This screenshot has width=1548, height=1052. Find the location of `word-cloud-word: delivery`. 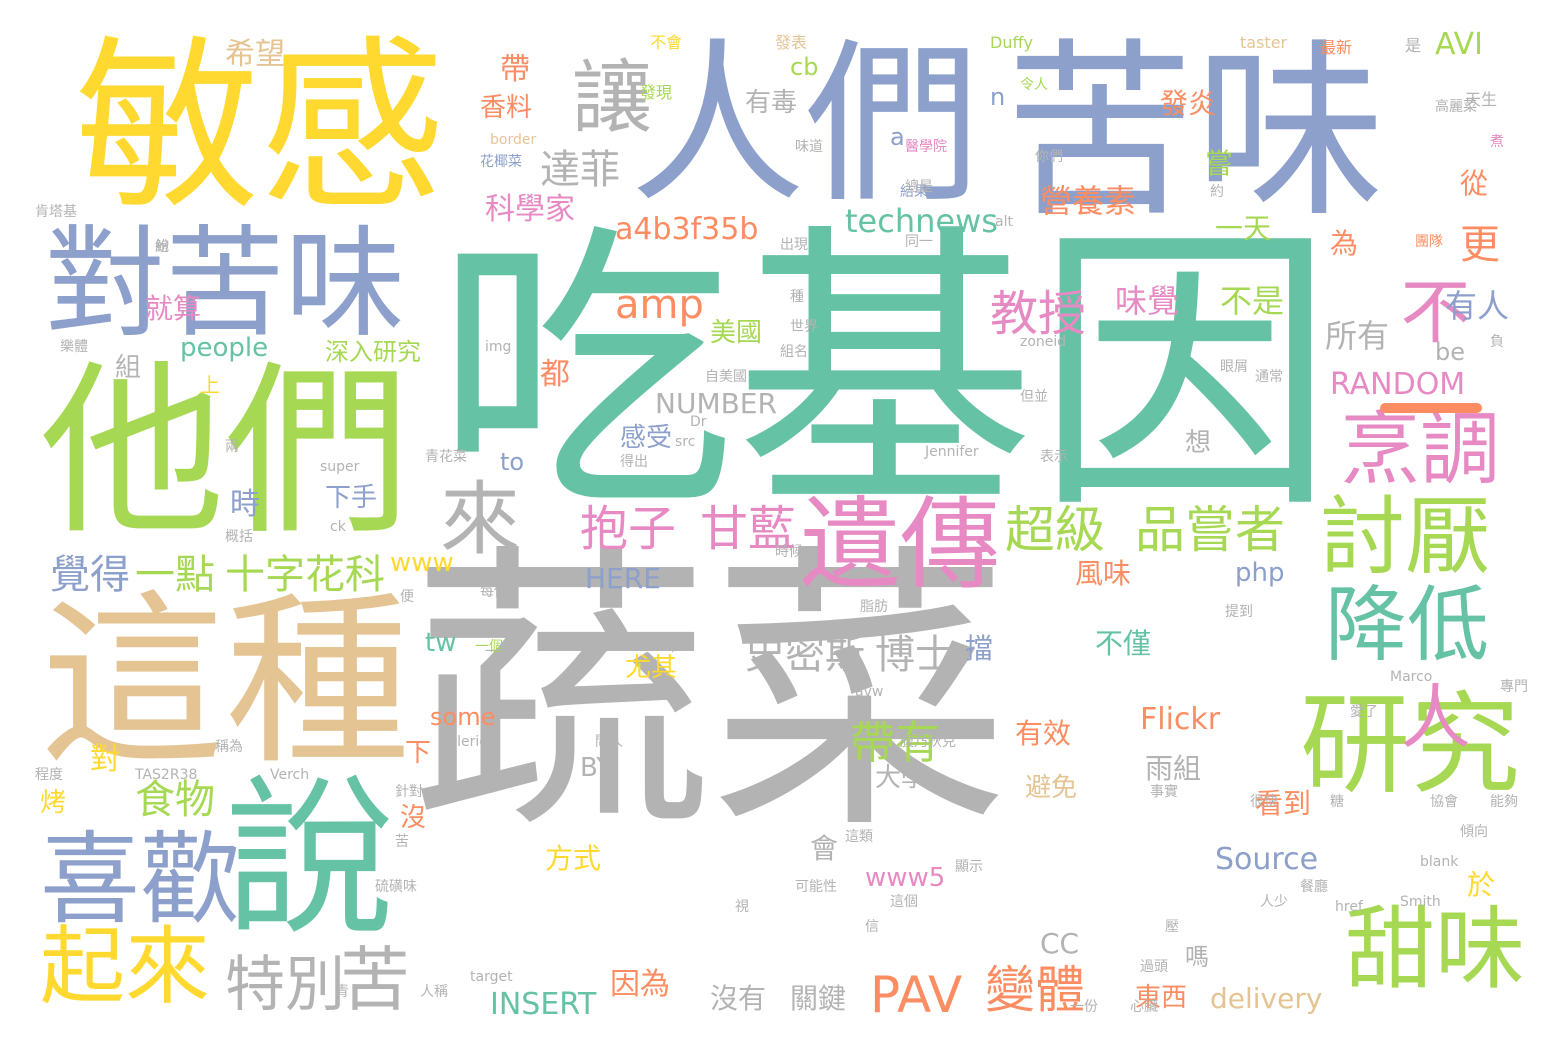

word-cloud-word: delivery is located at coordinates (1266, 998).